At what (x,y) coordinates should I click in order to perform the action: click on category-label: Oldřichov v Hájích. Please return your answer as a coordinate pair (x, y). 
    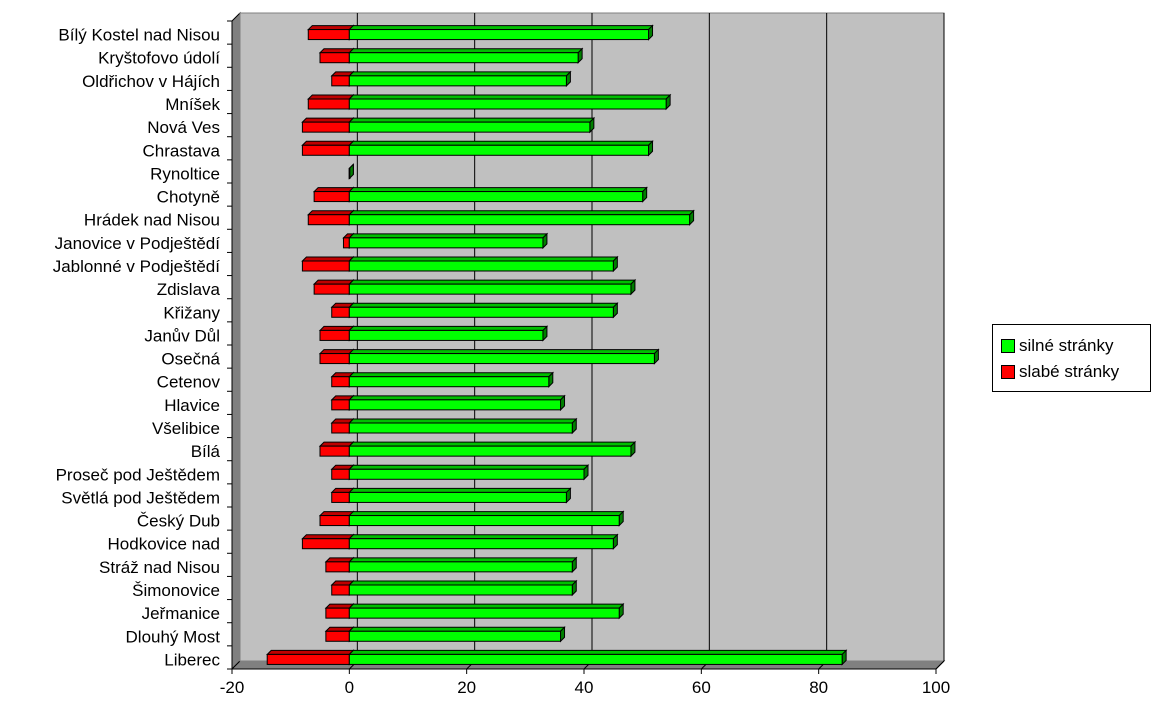
    Looking at the image, I should click on (151, 81).